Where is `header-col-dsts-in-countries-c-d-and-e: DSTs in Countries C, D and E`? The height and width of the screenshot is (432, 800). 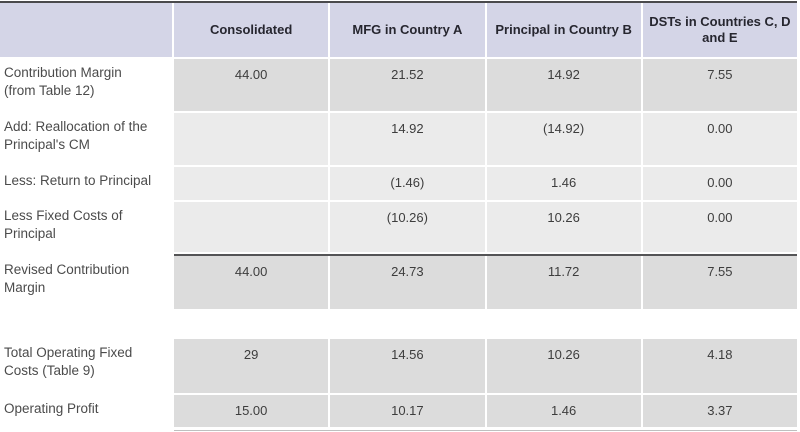
header-col-dsts-in-countries-c-d-and-e: DSTs in Countries C, D and E is located at coordinates (719, 30).